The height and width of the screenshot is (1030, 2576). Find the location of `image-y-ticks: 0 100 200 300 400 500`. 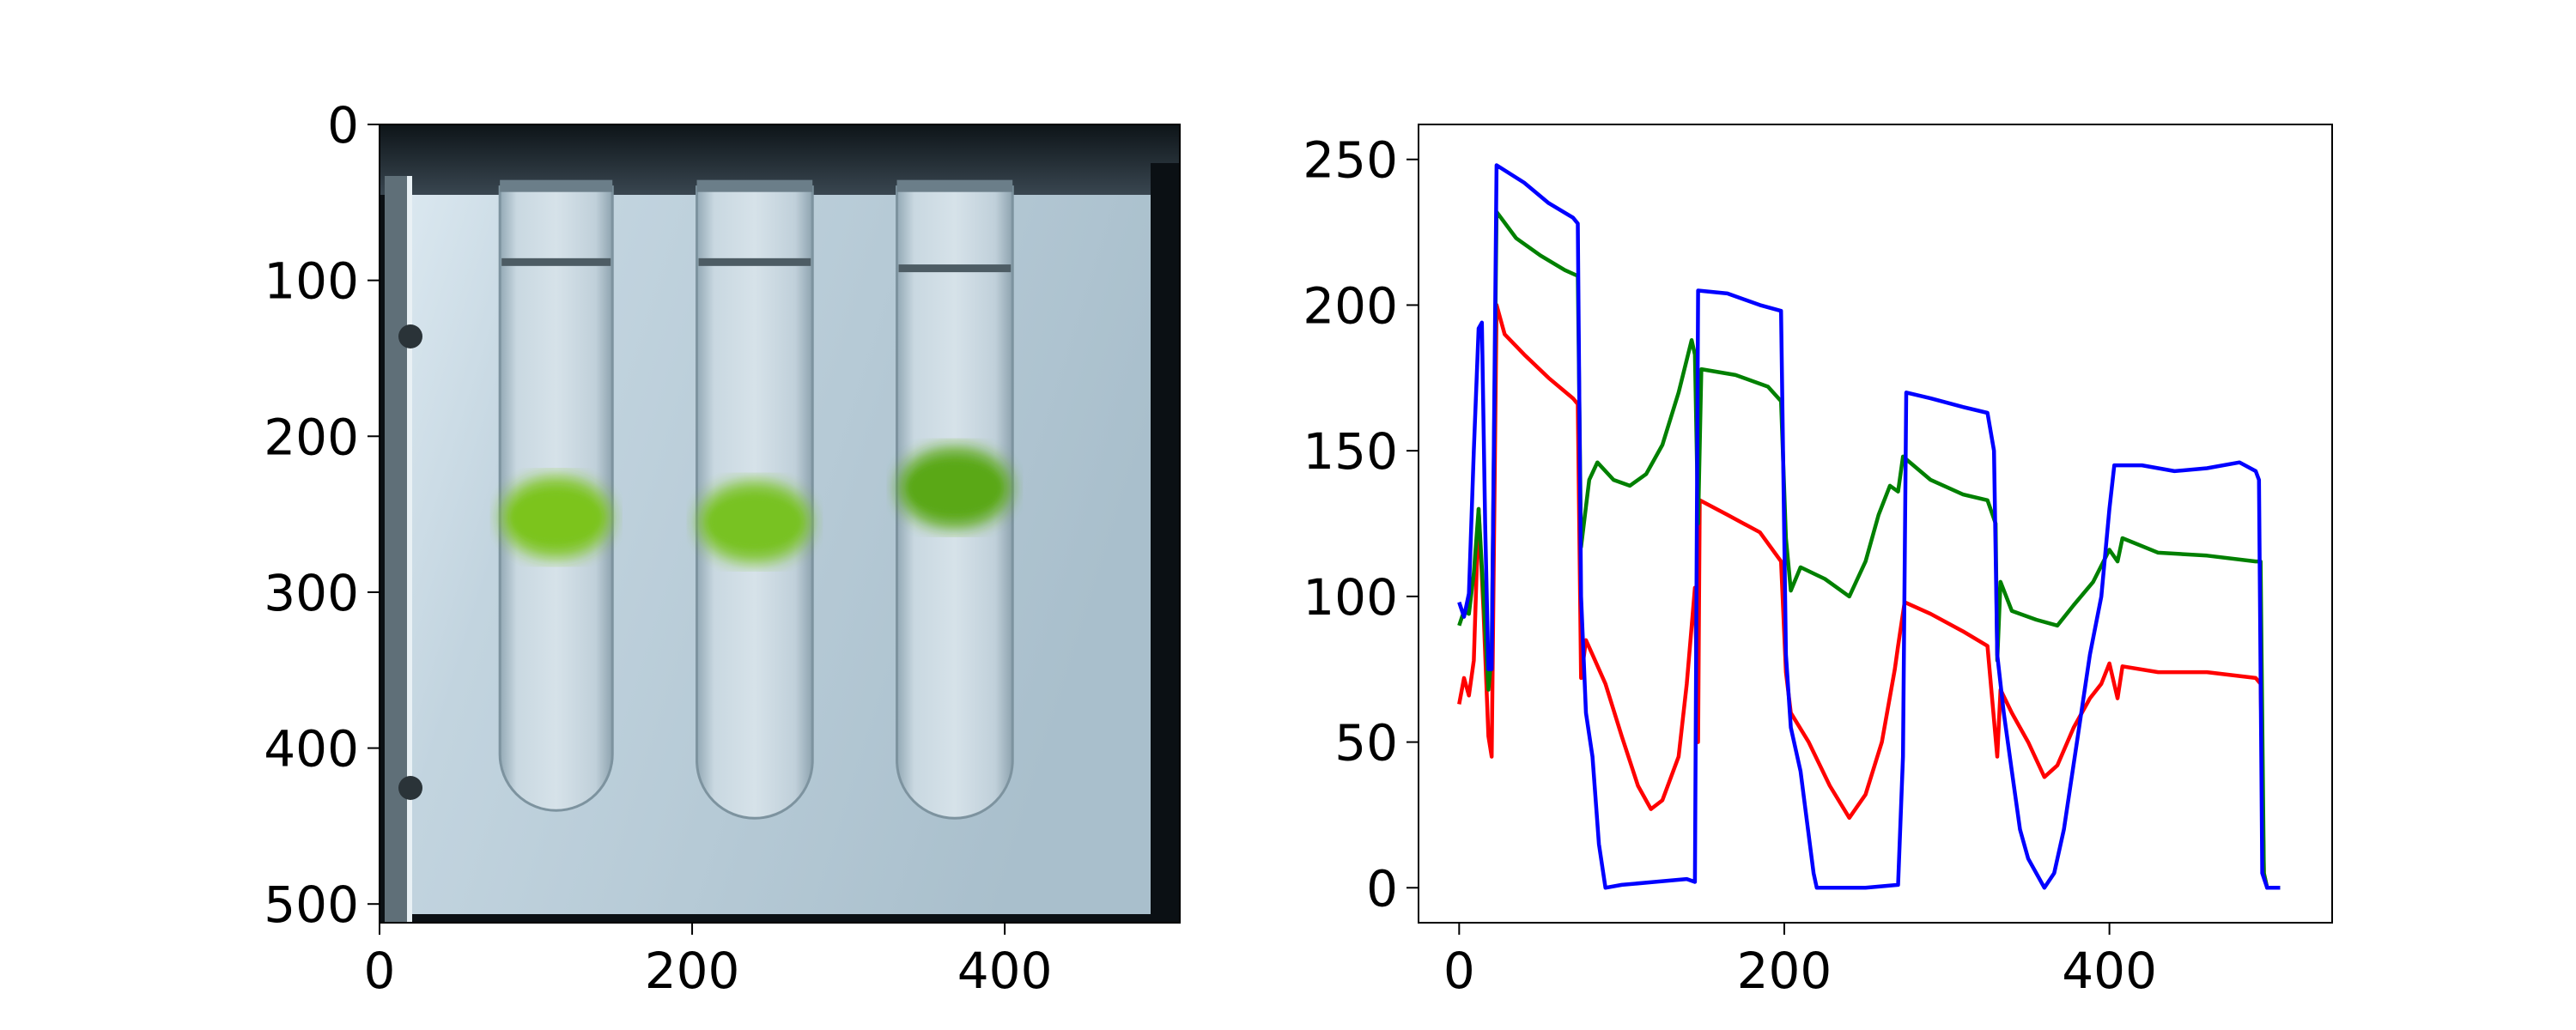

image-y-ticks: 0 100 200 300 400 500 is located at coordinates (322, 515).